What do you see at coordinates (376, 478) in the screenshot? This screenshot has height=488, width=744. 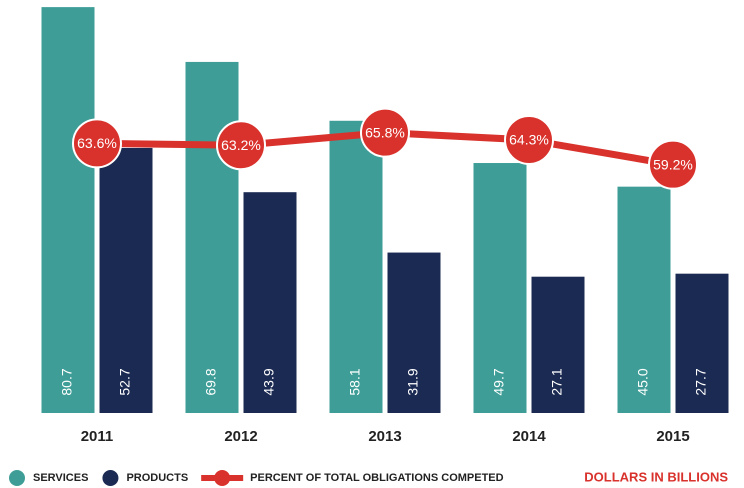 I see `legend-label: PERCENT OF TOTAL OBLIGATIONS COMPETED` at bounding box center [376, 478].